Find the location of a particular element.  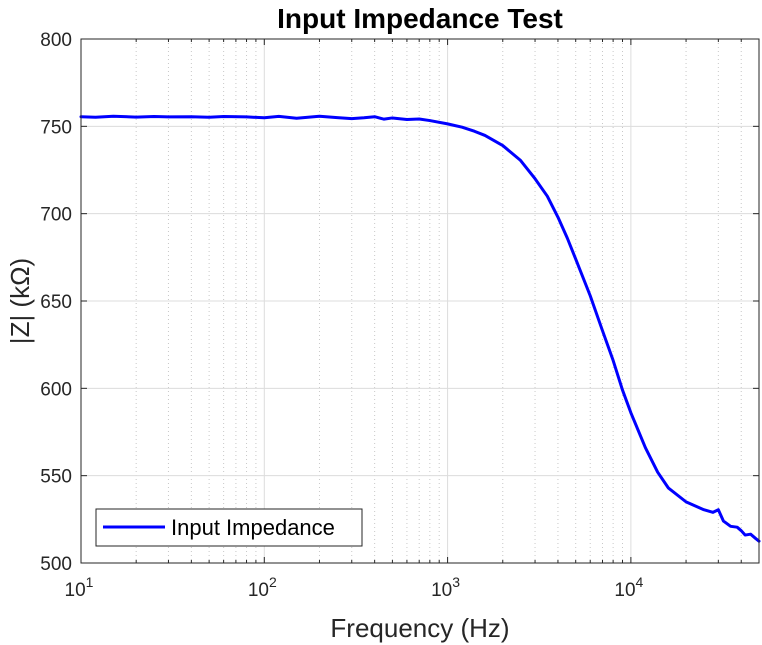

x-tick-label: 10⁴ is located at coordinates (628, 587).